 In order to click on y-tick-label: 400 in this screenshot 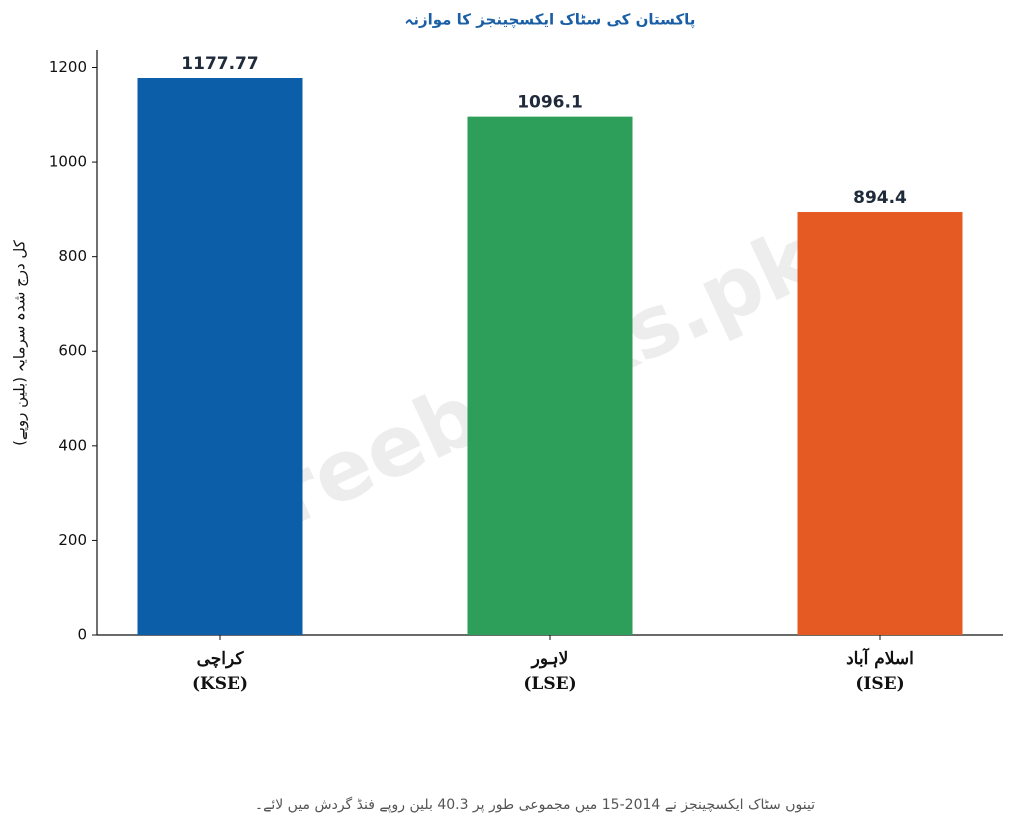, I will do `click(72, 445)`.